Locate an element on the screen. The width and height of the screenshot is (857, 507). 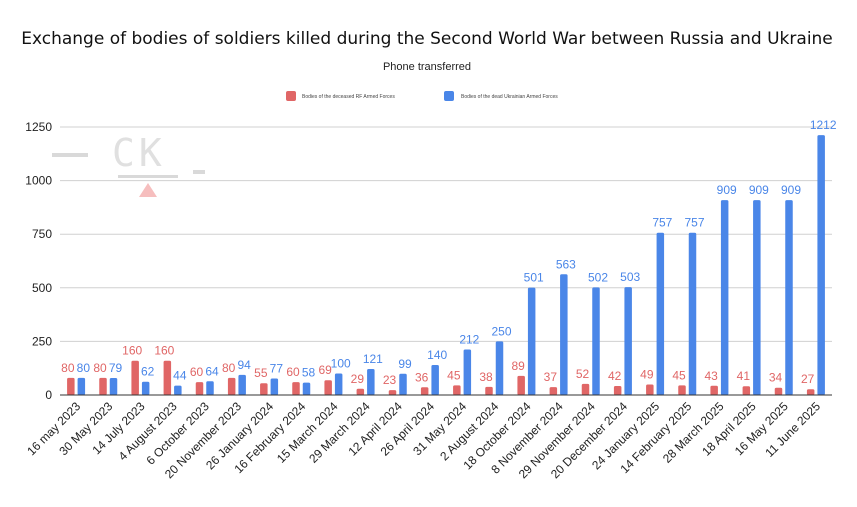
data-label-ua: 250 is located at coordinates (501, 331).